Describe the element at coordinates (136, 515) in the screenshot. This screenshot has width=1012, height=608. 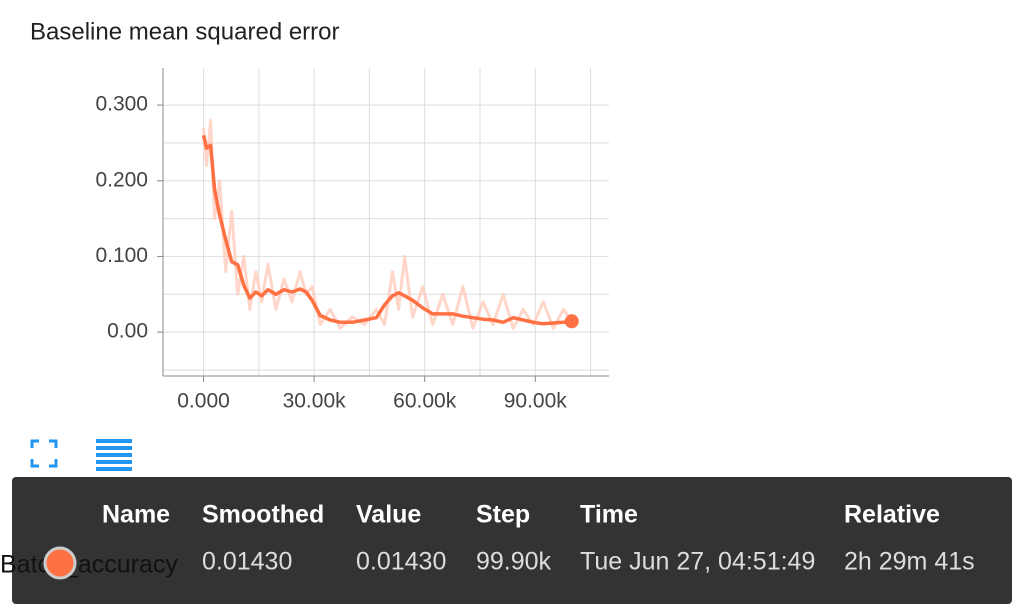
I see `tooltip-header: Name` at that location.